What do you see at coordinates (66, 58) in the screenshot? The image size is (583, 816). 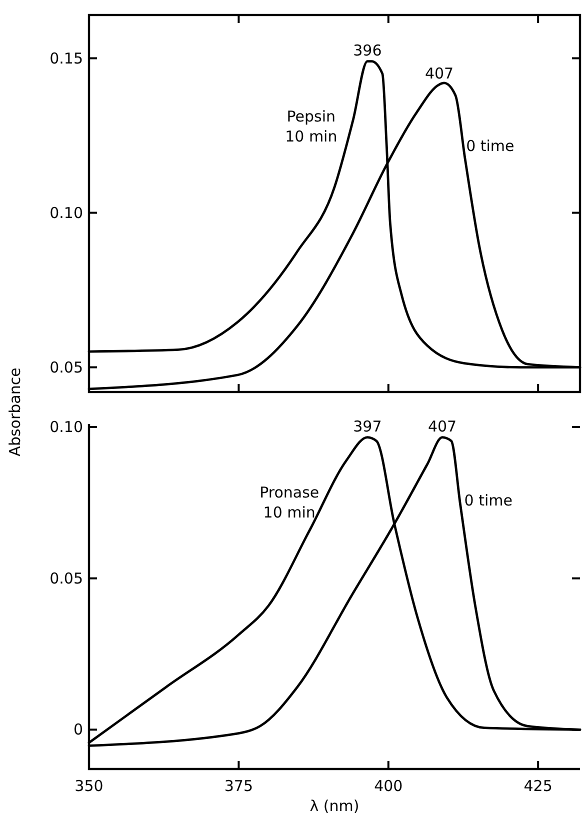 I see `y-tick-label: 0.15` at bounding box center [66, 58].